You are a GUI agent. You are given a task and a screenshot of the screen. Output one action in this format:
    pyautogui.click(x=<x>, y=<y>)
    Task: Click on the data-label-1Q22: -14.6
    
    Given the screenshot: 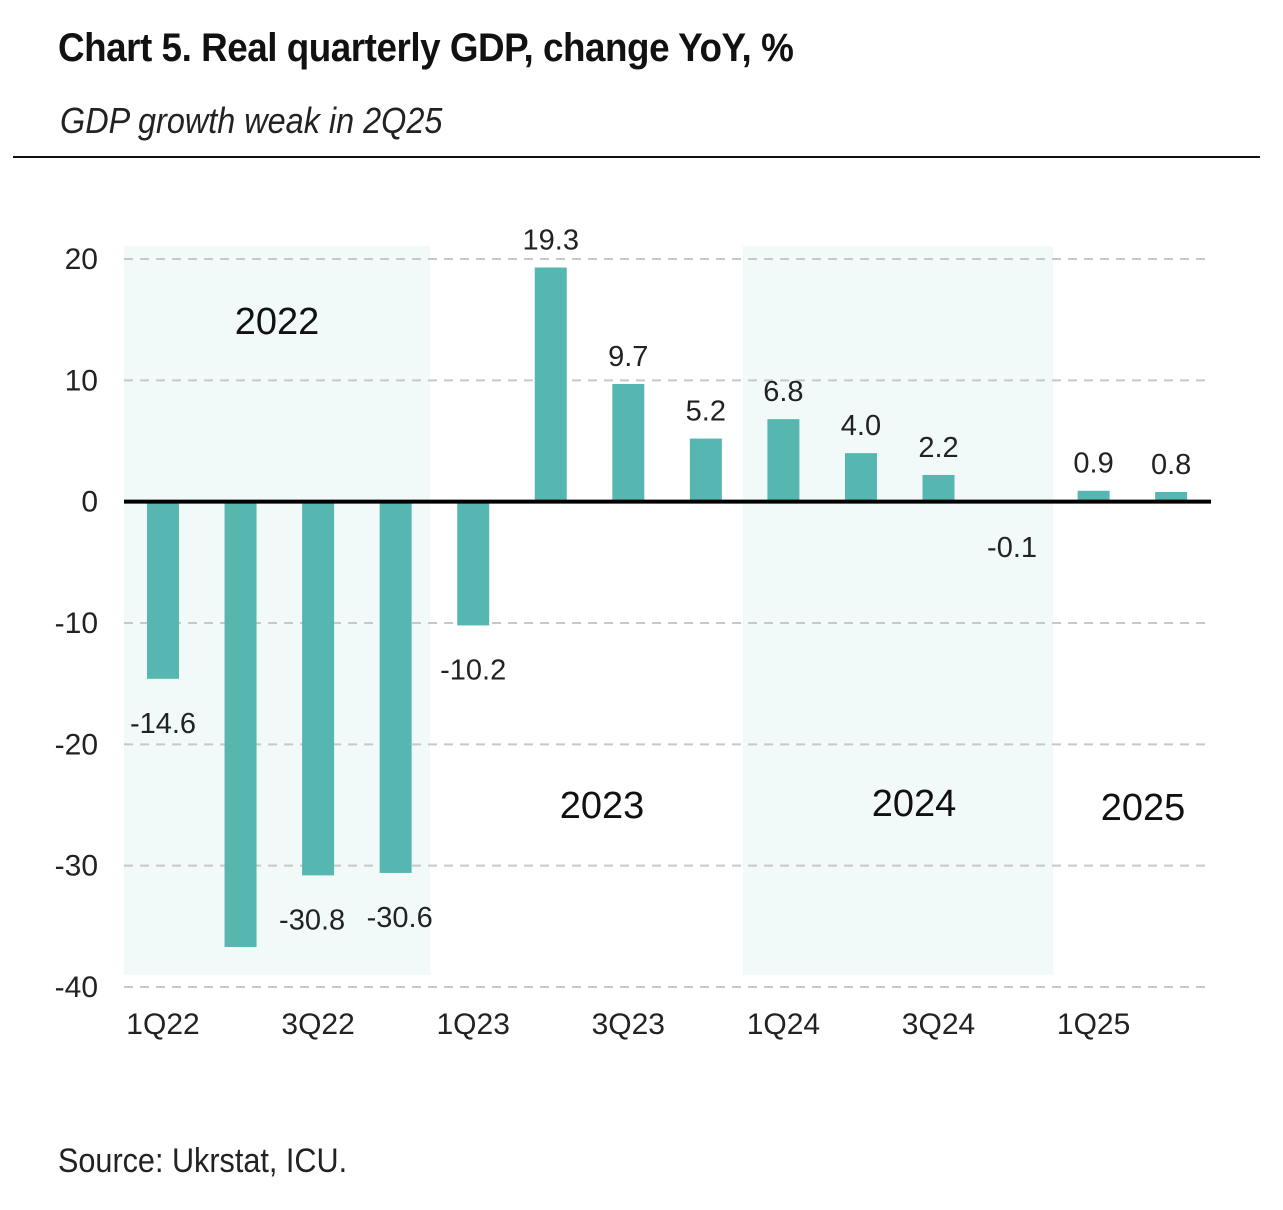 What is the action you would take?
    pyautogui.click(x=163, y=724)
    